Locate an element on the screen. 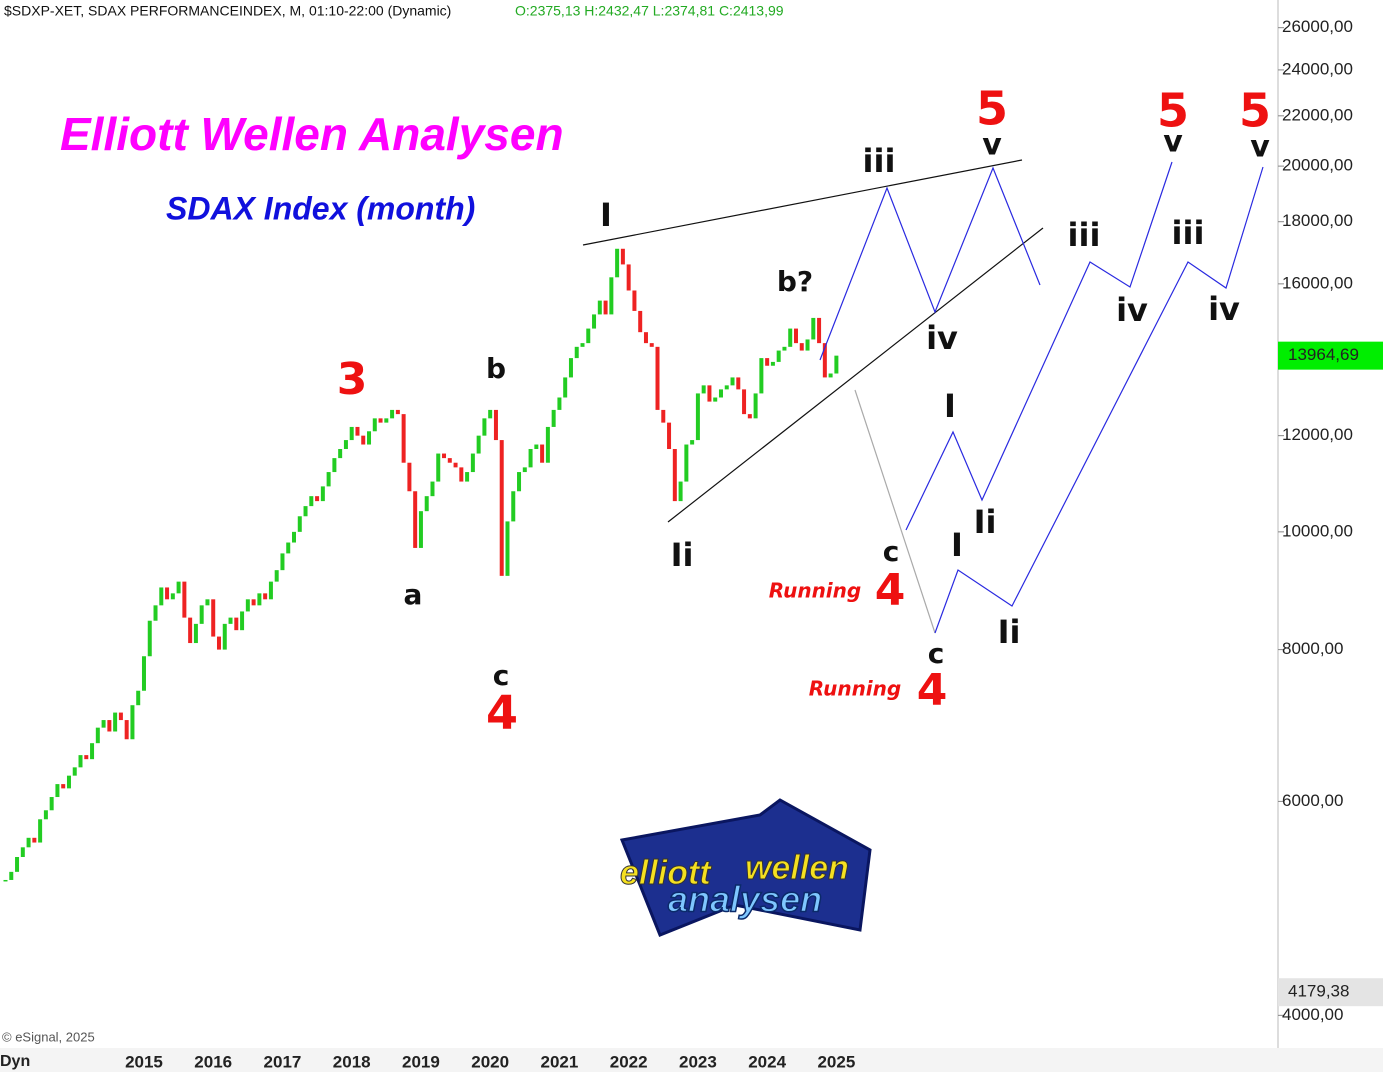 This screenshot has width=1383, height=1072. y-tick-label: 20000,00 is located at coordinates (1317, 165).